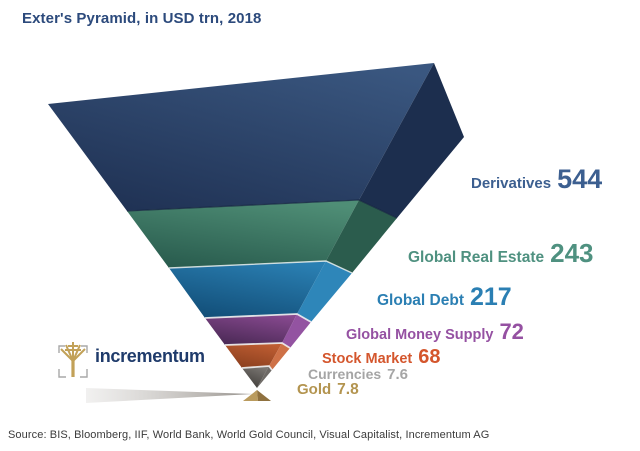  Describe the element at coordinates (345, 374) in the screenshot. I see `label-text: Currencies` at that location.